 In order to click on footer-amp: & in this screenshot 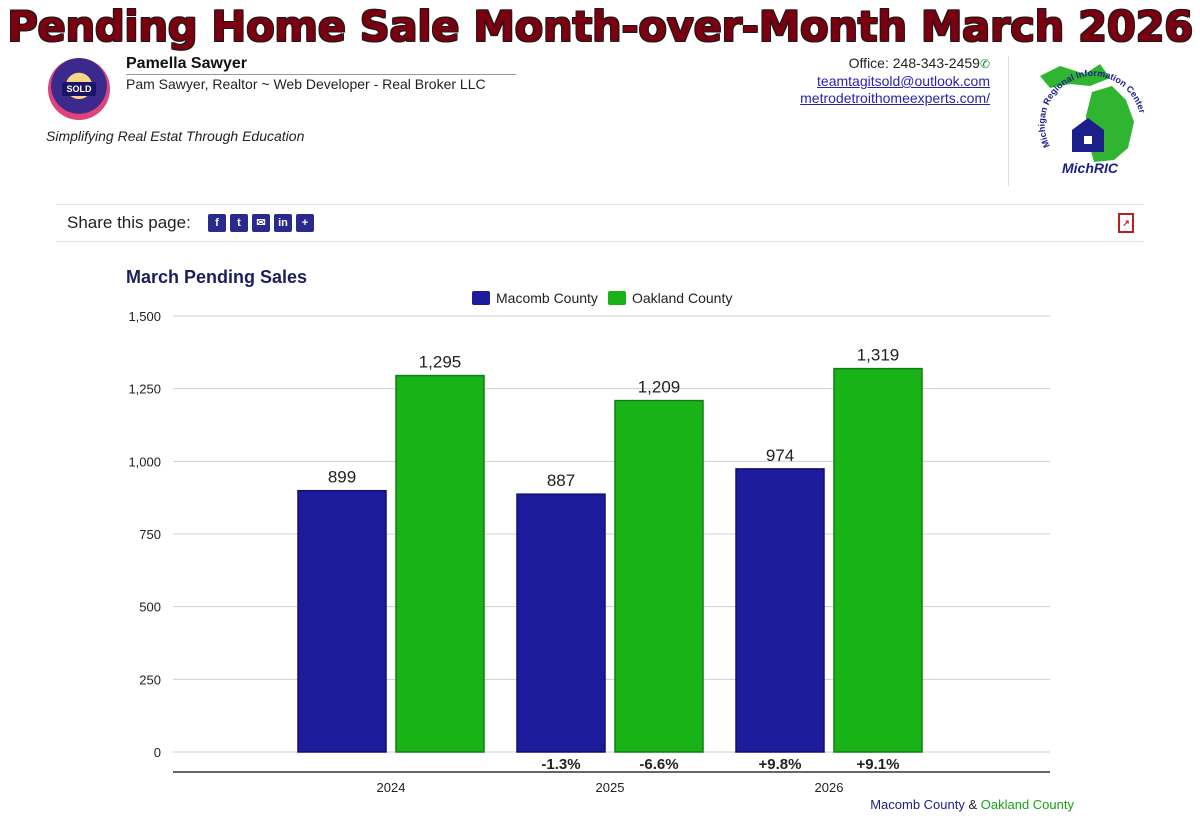, I will do `click(972, 804)`.